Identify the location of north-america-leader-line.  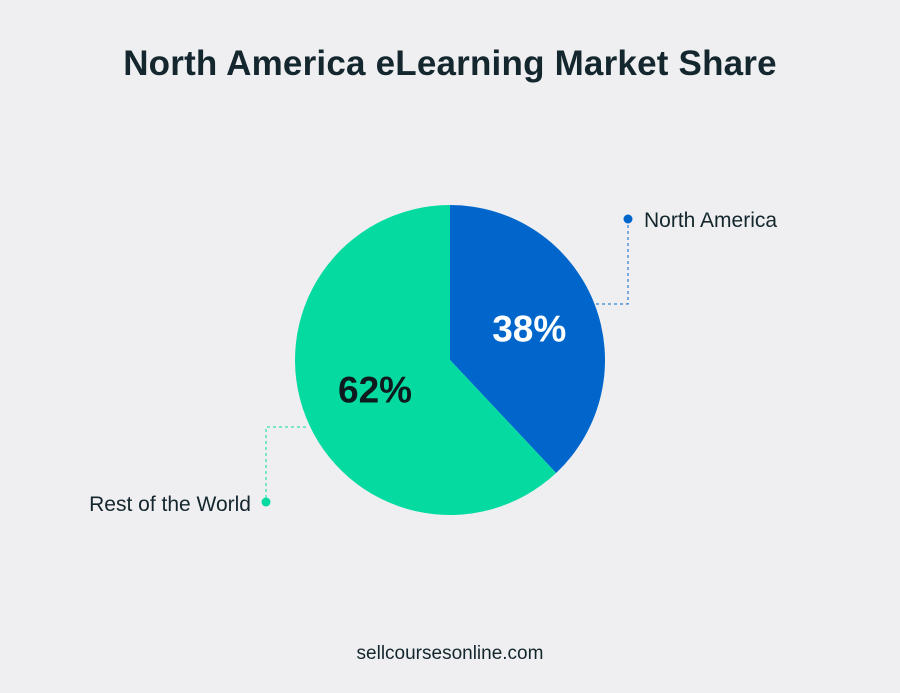
(612, 263).